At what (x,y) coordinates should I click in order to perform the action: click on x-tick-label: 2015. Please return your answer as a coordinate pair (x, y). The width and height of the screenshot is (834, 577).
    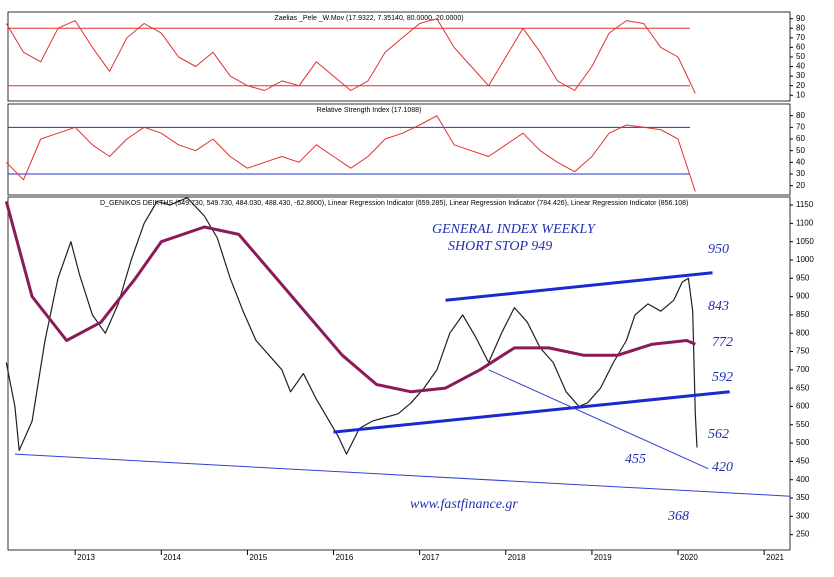
    Looking at the image, I should click on (258, 557).